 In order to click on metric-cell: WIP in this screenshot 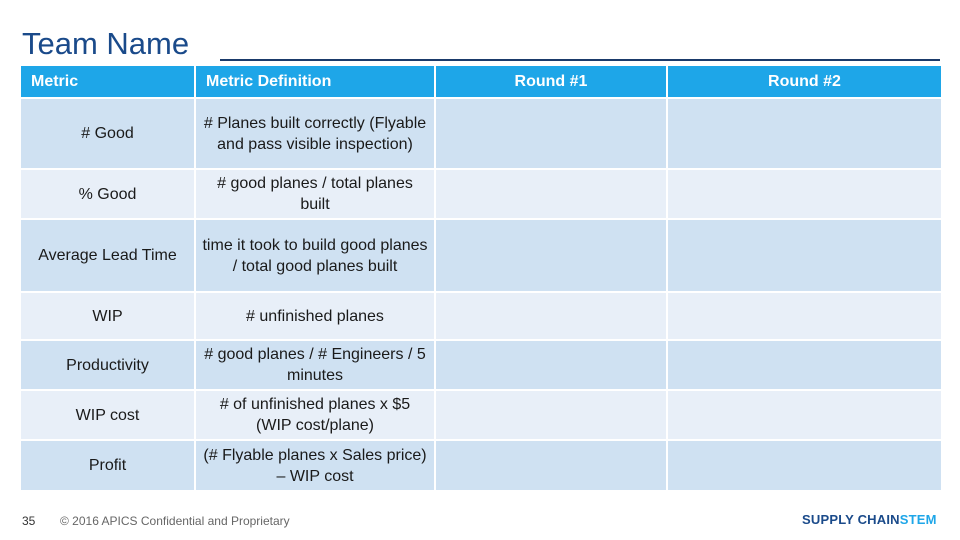, I will do `click(108, 315)`.